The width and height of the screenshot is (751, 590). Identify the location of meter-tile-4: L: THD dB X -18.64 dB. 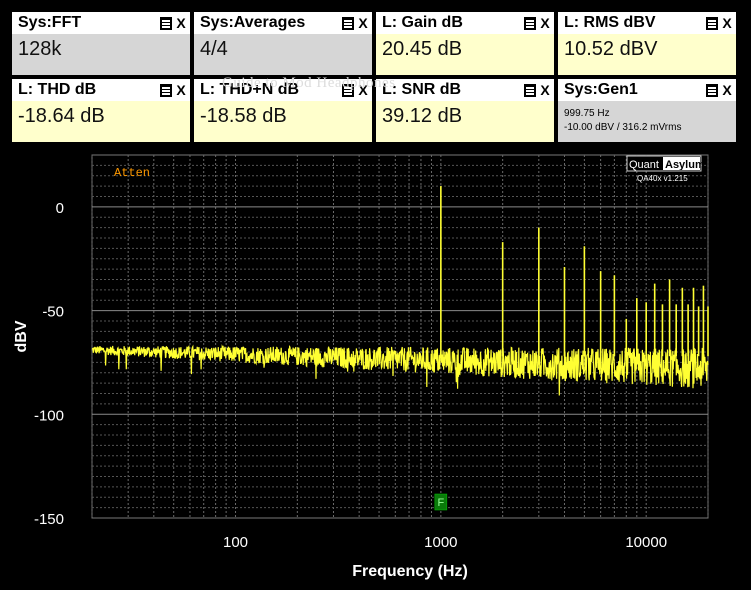
(101, 110).